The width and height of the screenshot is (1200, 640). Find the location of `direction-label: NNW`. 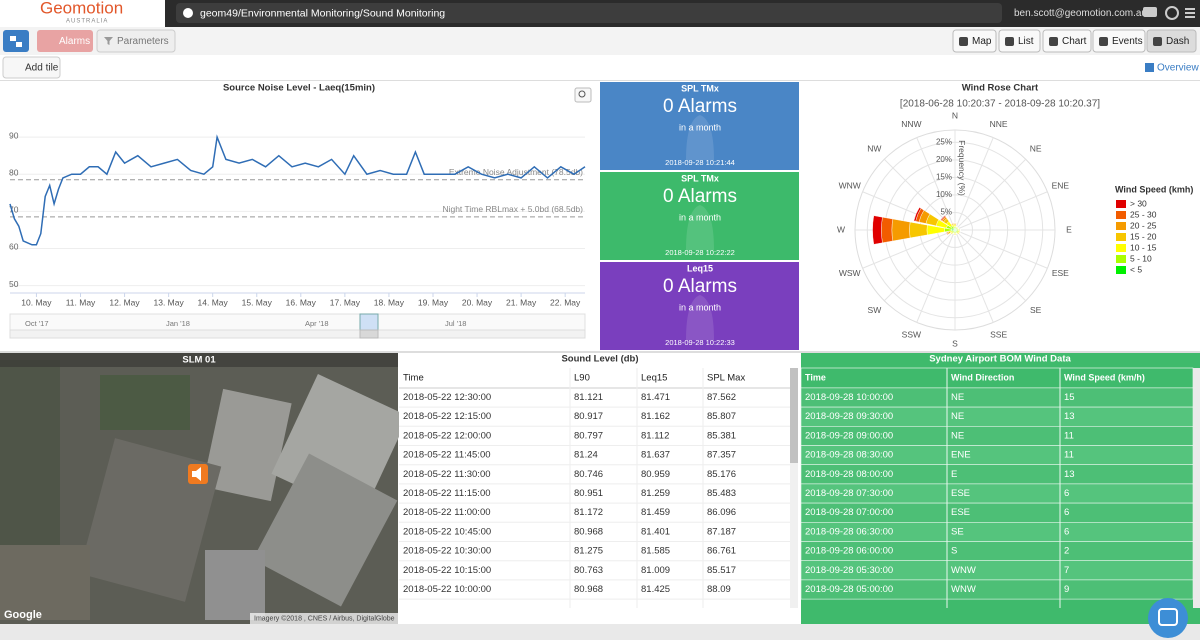

direction-label: NNW is located at coordinates (911, 124).